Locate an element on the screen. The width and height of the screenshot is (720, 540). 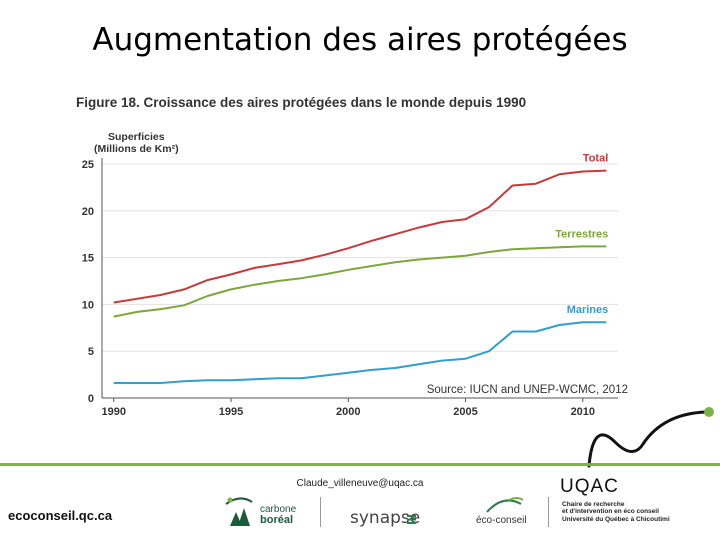
y-tick-label: 0 is located at coordinates (91, 399).